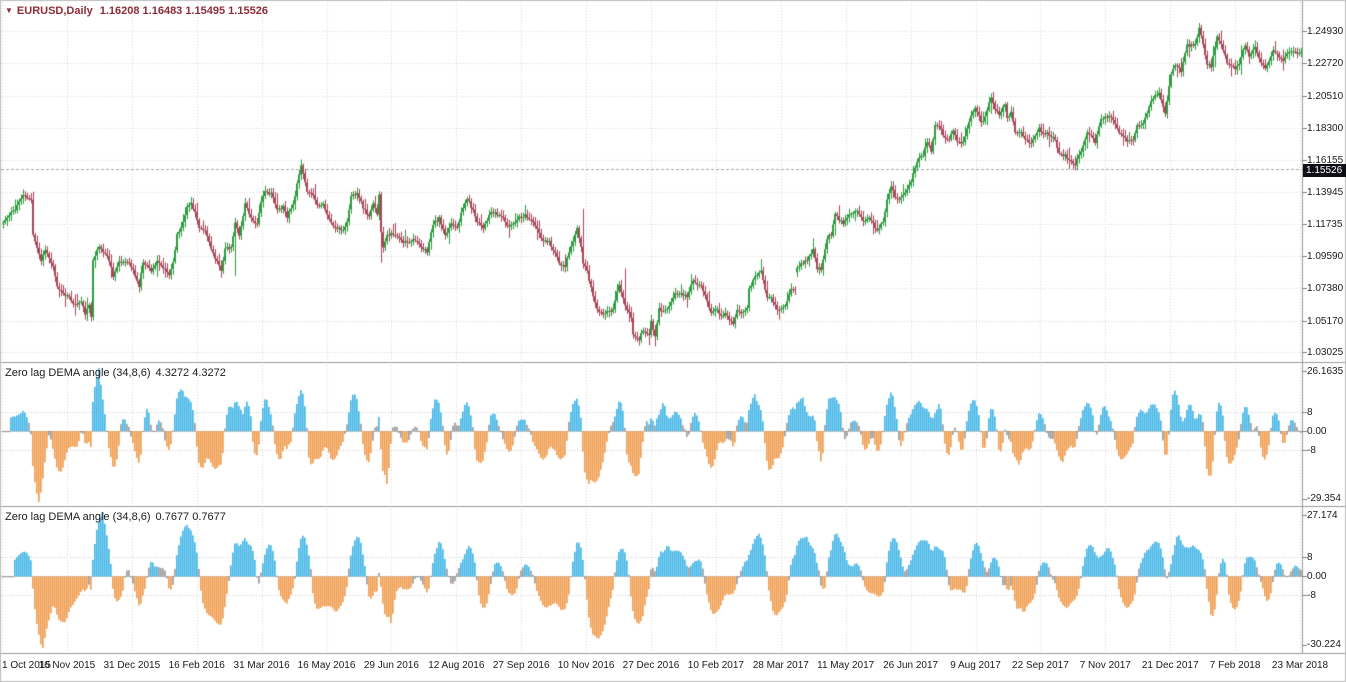  What do you see at coordinates (391, 665) in the screenshot?
I see `date-axis-label: 29 Jun 2016` at bounding box center [391, 665].